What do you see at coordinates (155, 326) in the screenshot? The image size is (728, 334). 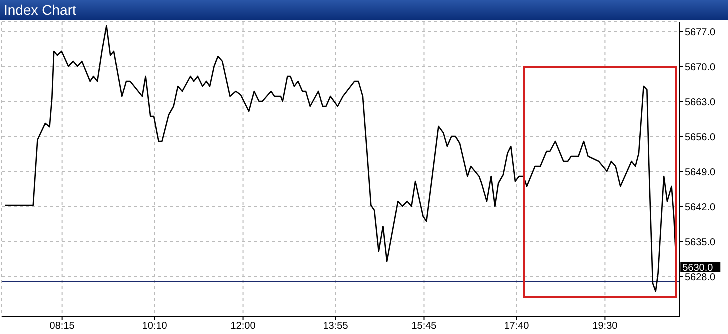 I see `x-tick-label: 10:10` at bounding box center [155, 326].